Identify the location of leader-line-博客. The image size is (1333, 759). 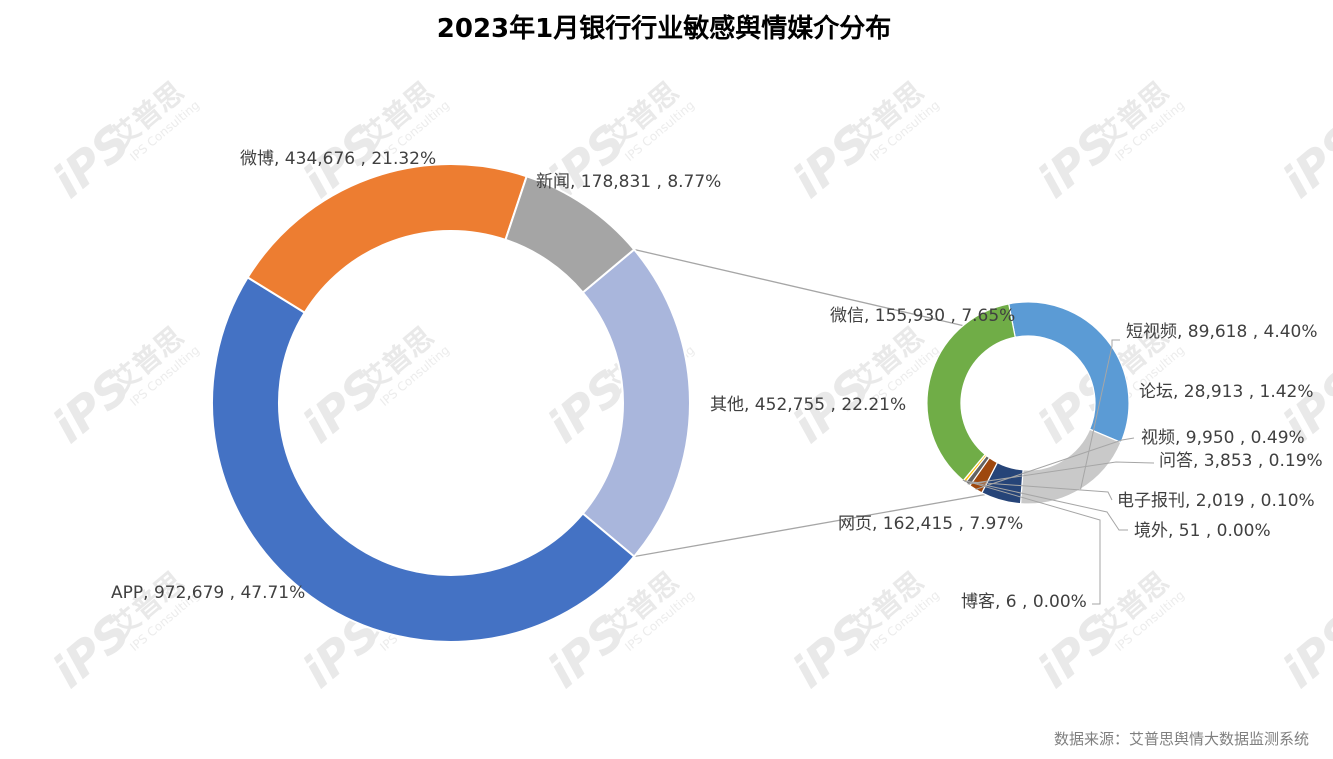
(1031, 542).